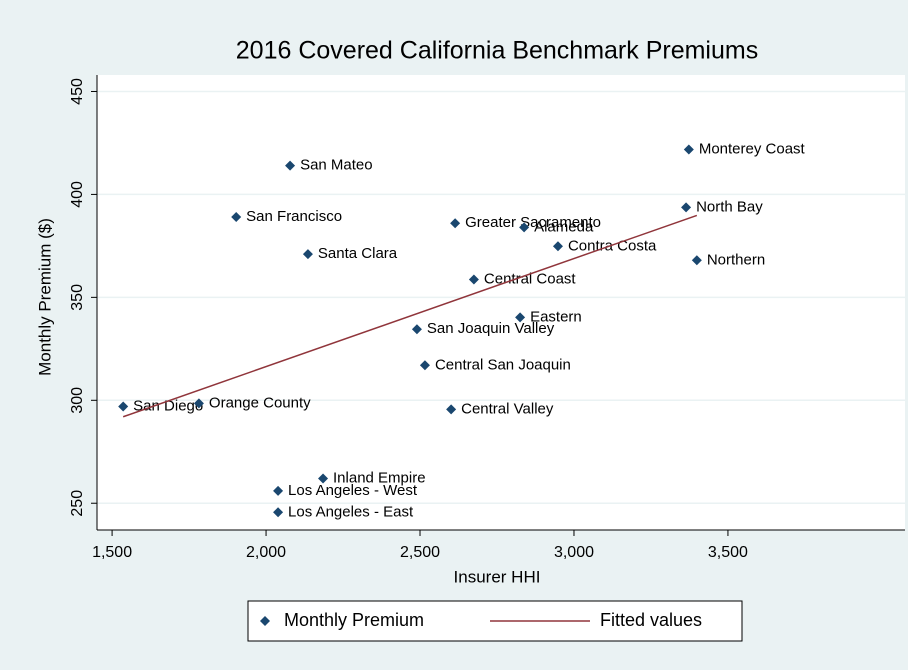 This screenshot has width=908, height=670. Describe the element at coordinates (358, 253) in the screenshot. I see `point-label: Santa Clara` at that location.